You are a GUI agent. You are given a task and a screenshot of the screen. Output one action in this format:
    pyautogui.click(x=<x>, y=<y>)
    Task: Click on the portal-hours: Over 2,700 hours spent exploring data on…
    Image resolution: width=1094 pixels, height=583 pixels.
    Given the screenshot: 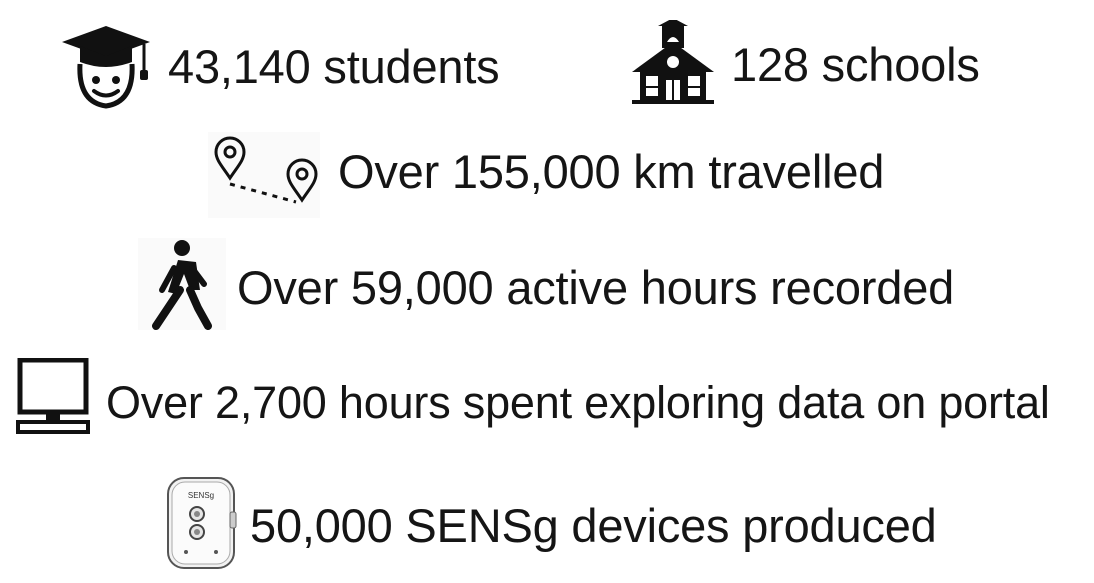 What is the action you would take?
    pyautogui.click(x=578, y=402)
    